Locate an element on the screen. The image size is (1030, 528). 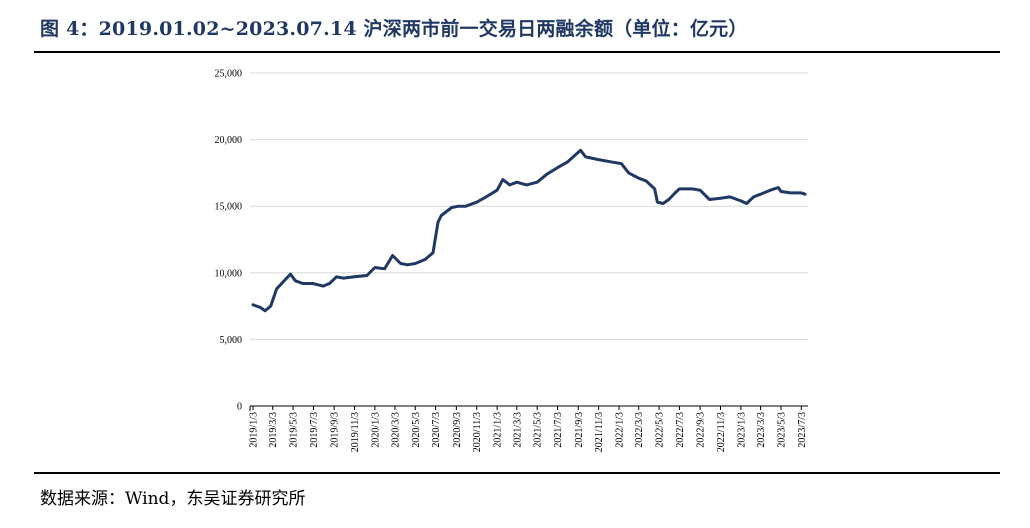
x-tick-label: 2022/1/3 is located at coordinates (619, 430).